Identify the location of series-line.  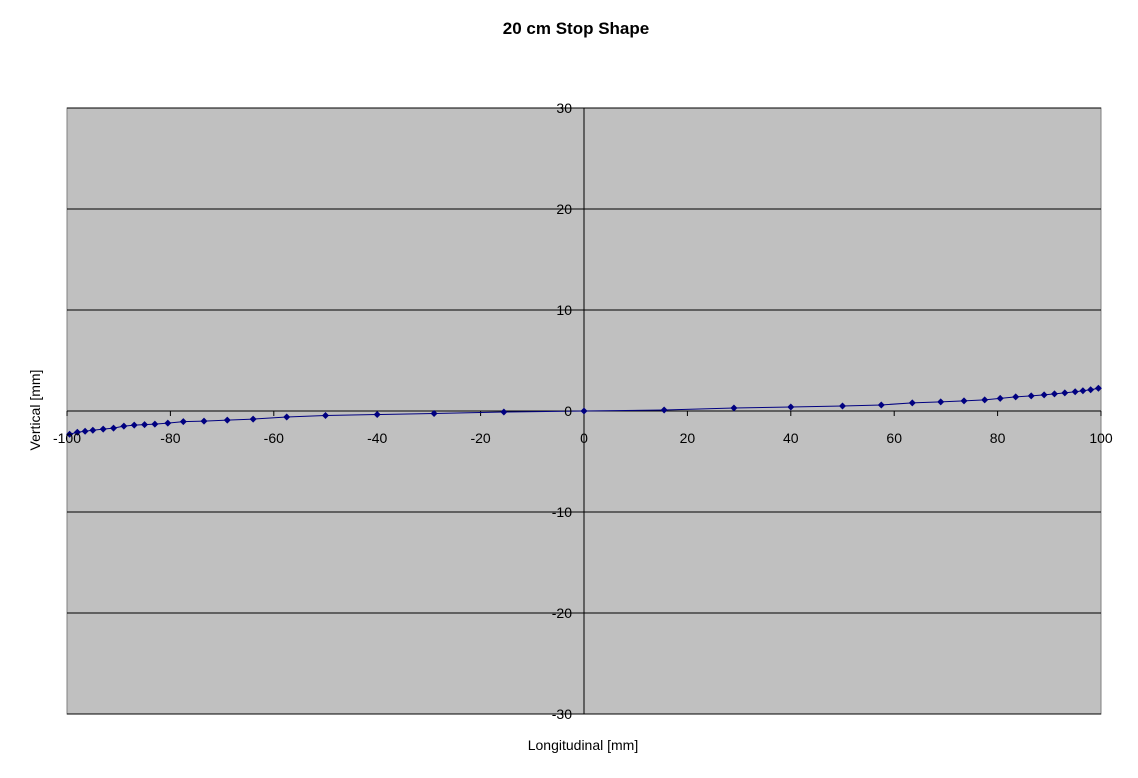
(584, 411).